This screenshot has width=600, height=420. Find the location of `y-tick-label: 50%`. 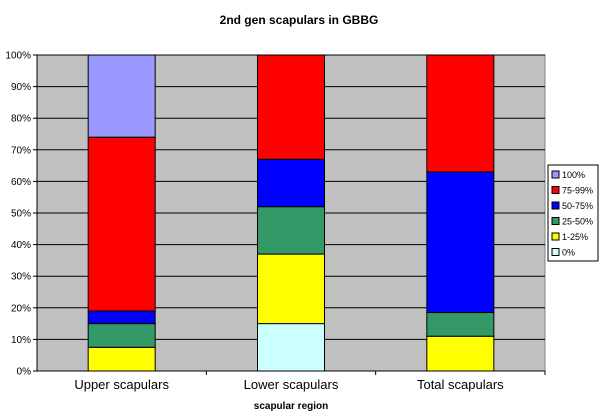

y-tick-label: 50% is located at coordinates (21, 214).